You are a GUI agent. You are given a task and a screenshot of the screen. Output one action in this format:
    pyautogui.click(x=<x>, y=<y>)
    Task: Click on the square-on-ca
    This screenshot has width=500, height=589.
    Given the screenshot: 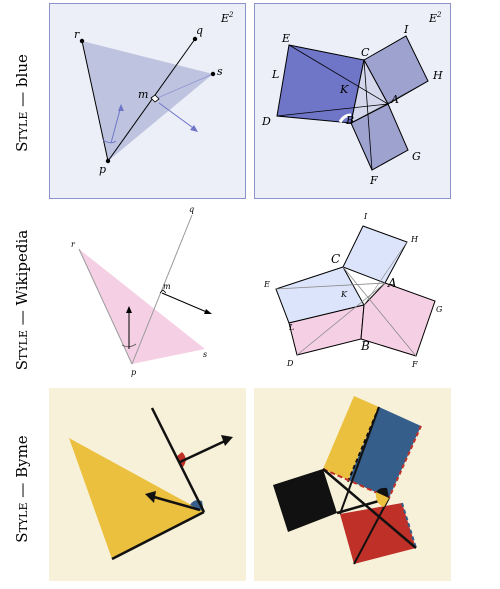 What is the action you would take?
    pyautogui.click(x=375, y=254)
    